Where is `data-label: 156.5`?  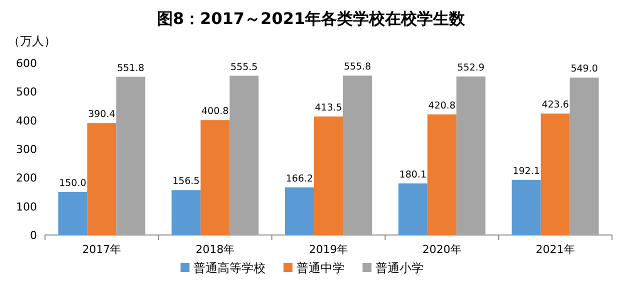
data-label: 156.5 is located at coordinates (186, 182).